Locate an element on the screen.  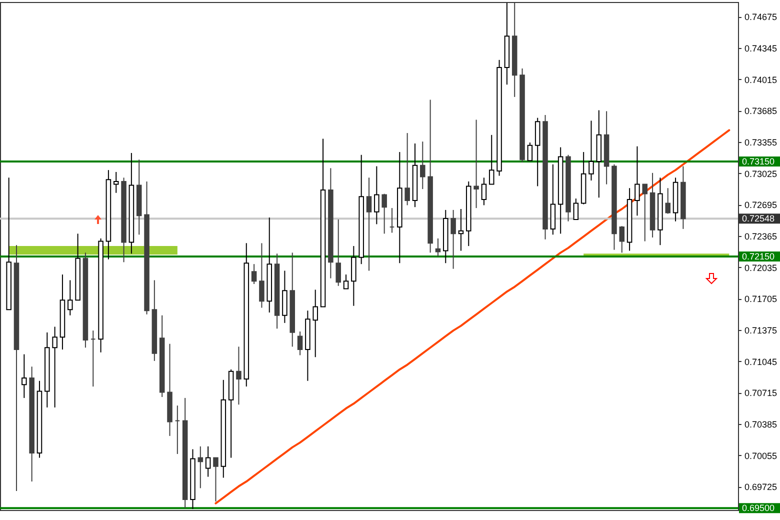
y-tick-label: 0.69725 is located at coordinates (761, 487).